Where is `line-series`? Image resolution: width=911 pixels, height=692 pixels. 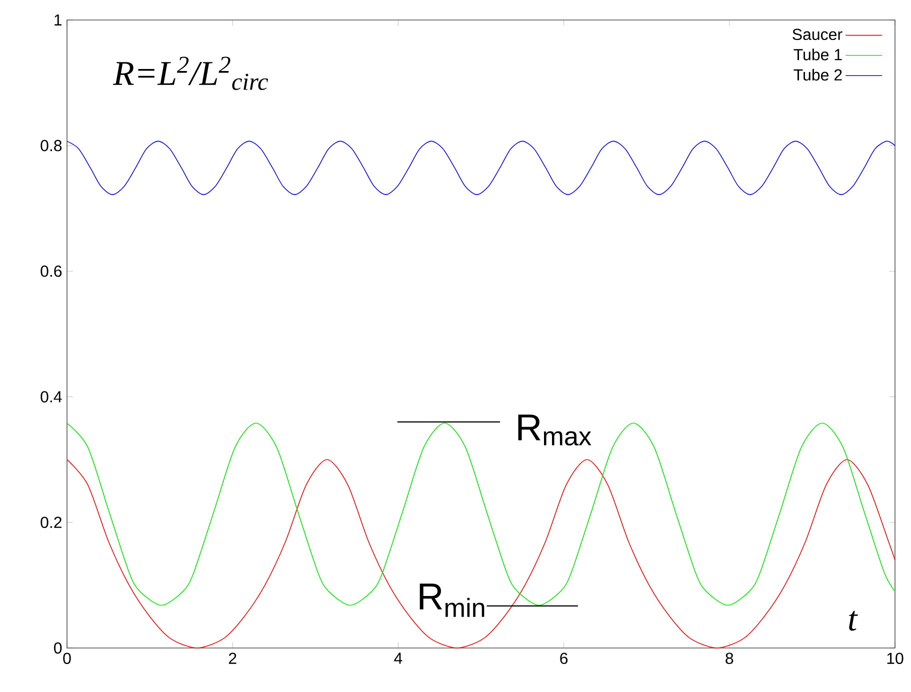 line-series is located at coordinates (481, 167).